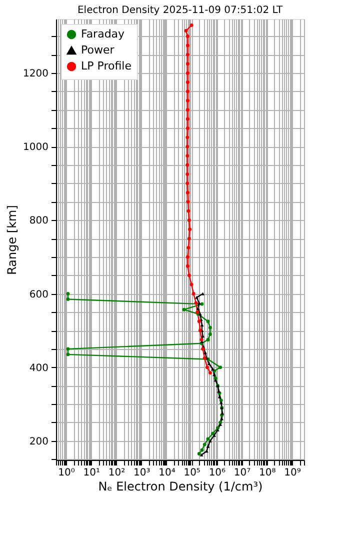  Describe the element at coordinates (180, 487) in the screenshot. I see `x-axis-title: Nₑ Electron Density (1/cm³)` at that location.